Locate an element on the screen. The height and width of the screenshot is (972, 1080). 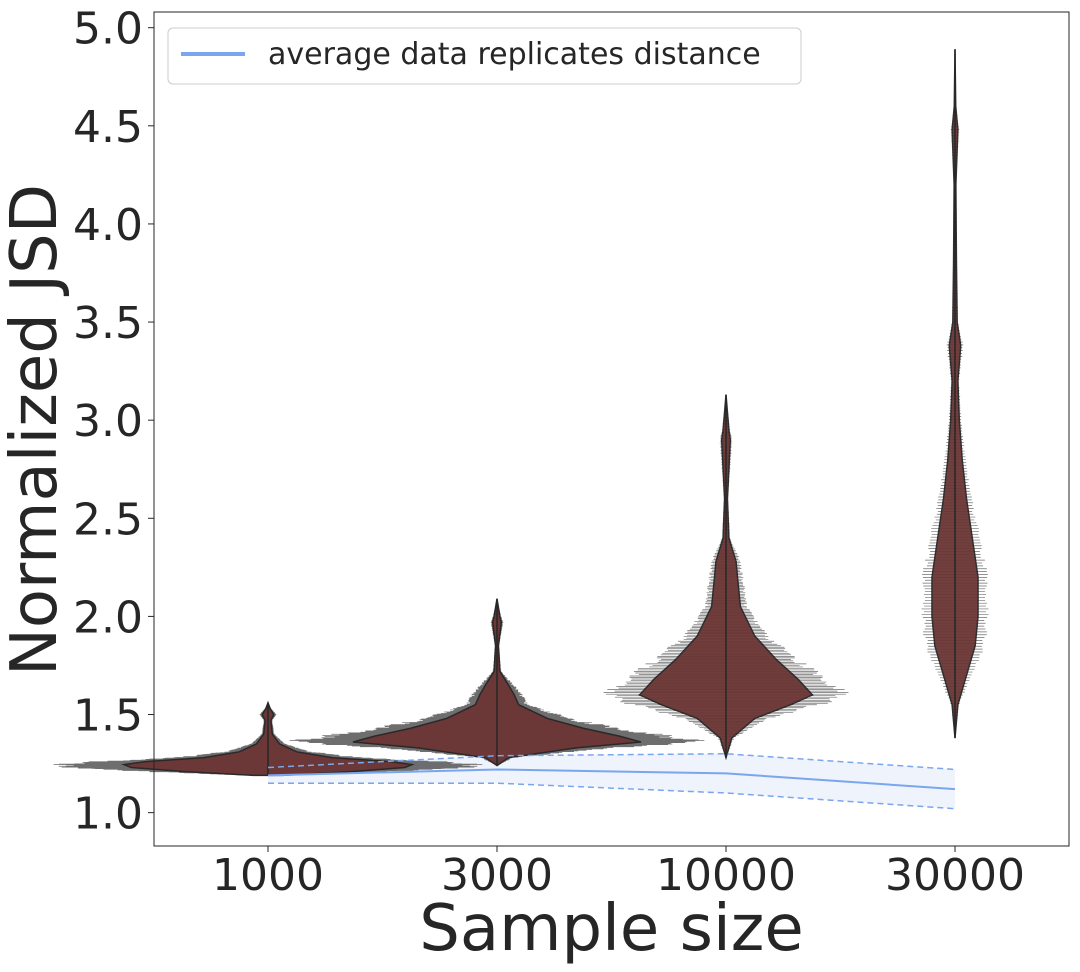
y-ticks: 1.0 1.5 2.0 2.5 3.0 3.5 4.0 4.5 5.0 is located at coordinates (113, 422).